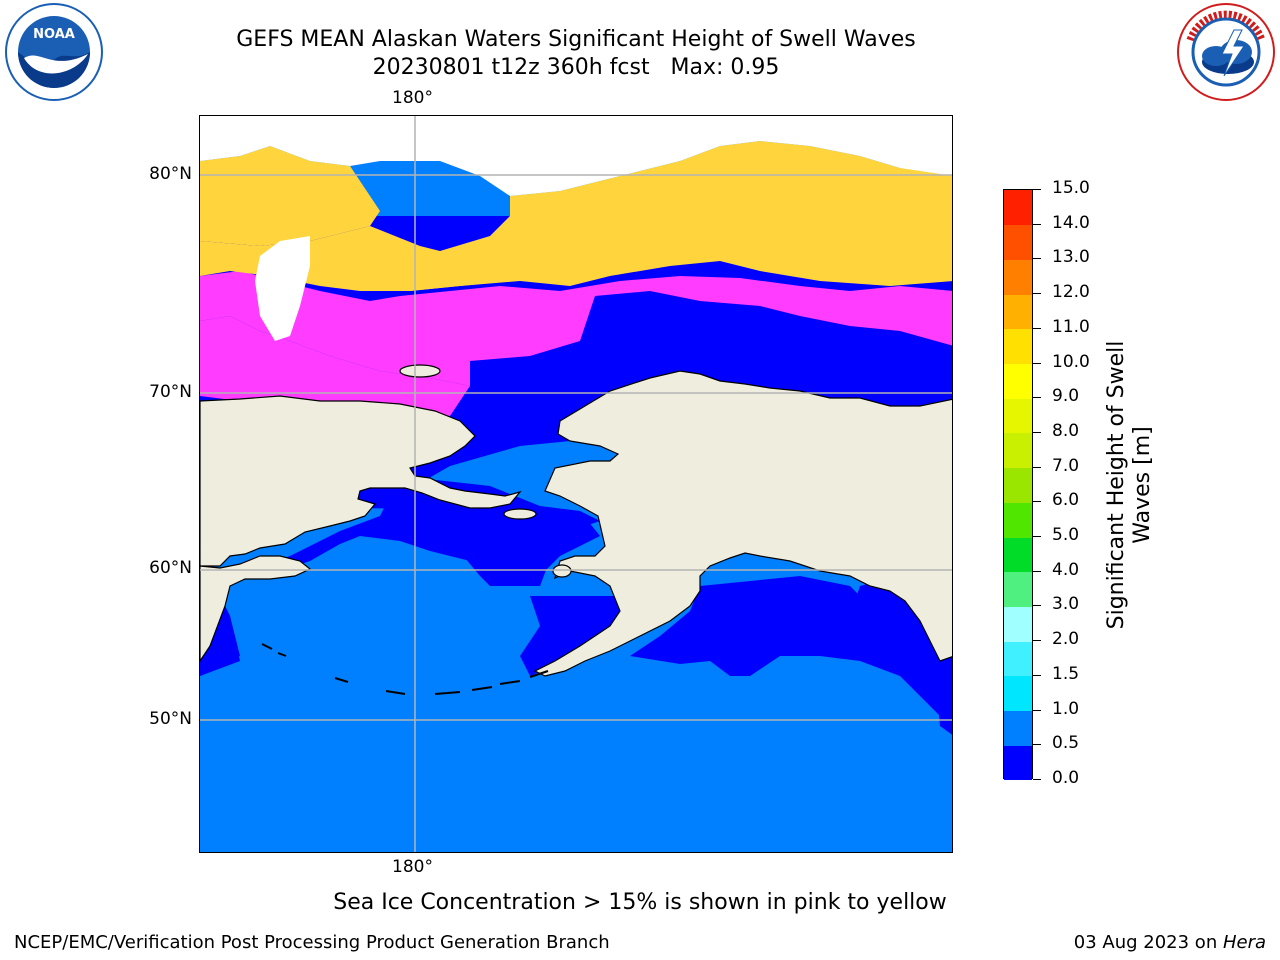 The height and width of the screenshot is (960, 1280). I want to click on colorbar-tick-label: 11.0, so click(1071, 326).